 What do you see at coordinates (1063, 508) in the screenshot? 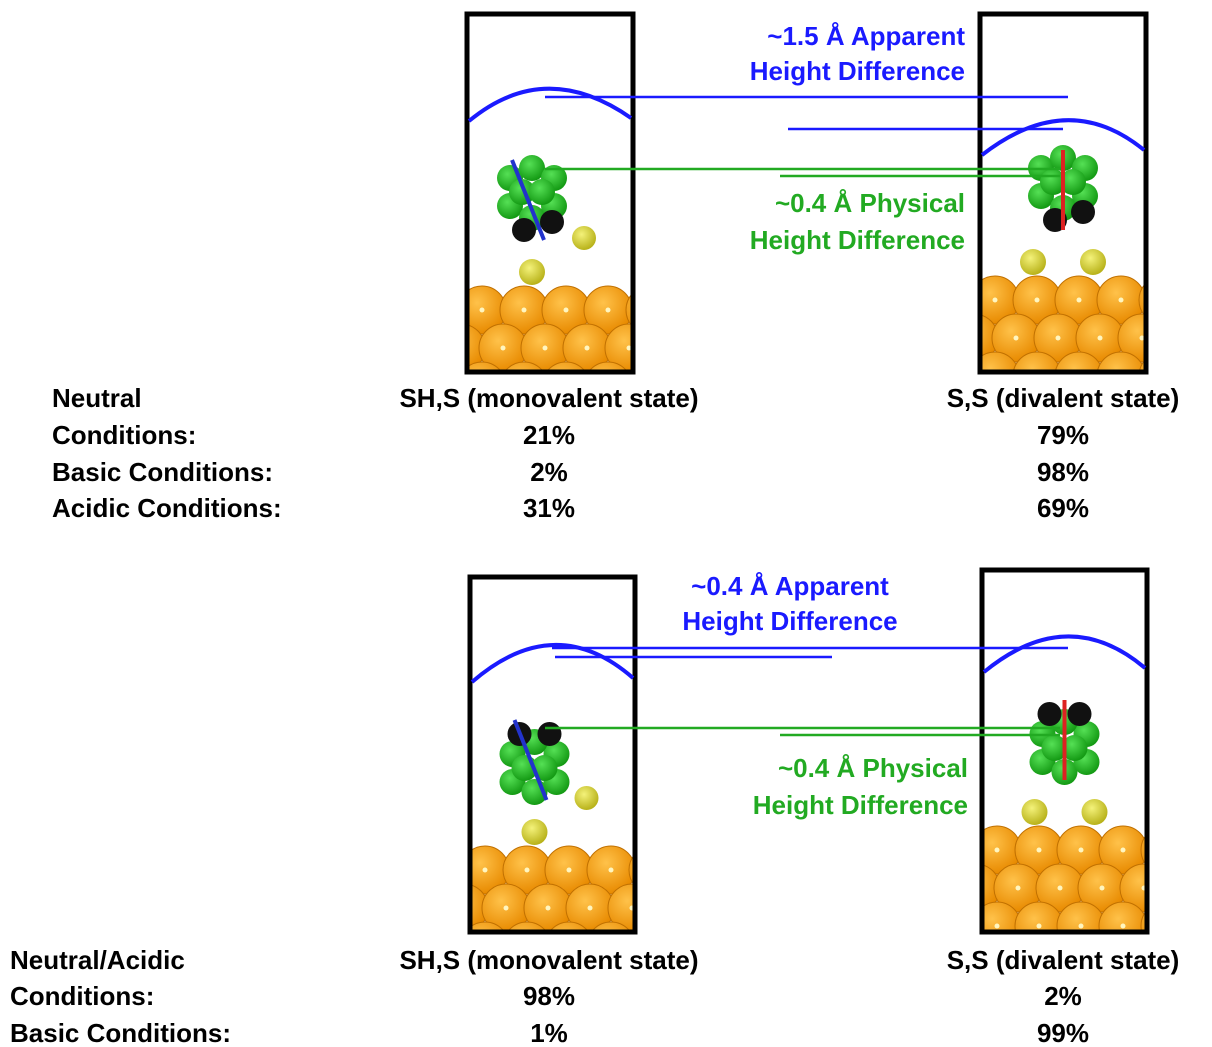
I see `percentage: 69%` at bounding box center [1063, 508].